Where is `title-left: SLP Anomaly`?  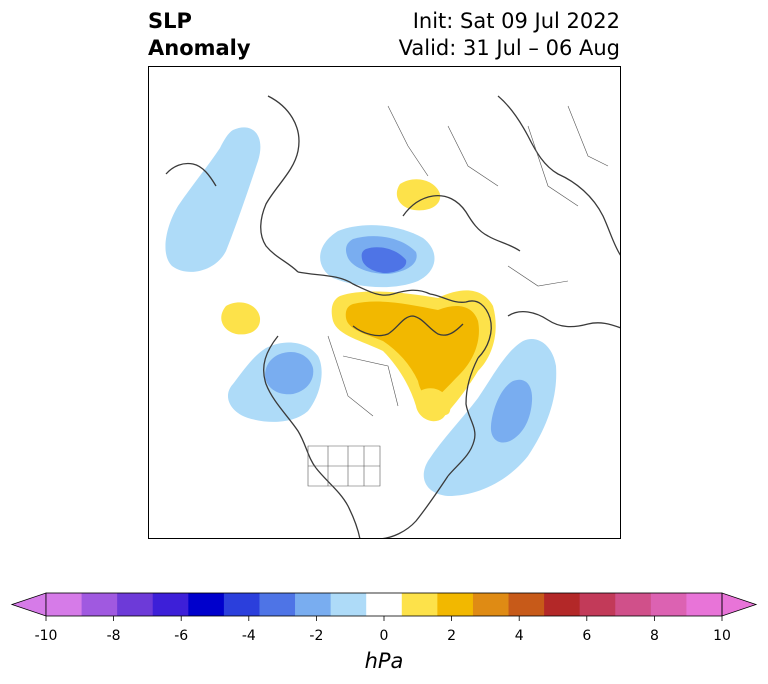
title-left: SLP Anomaly is located at coordinates (199, 35).